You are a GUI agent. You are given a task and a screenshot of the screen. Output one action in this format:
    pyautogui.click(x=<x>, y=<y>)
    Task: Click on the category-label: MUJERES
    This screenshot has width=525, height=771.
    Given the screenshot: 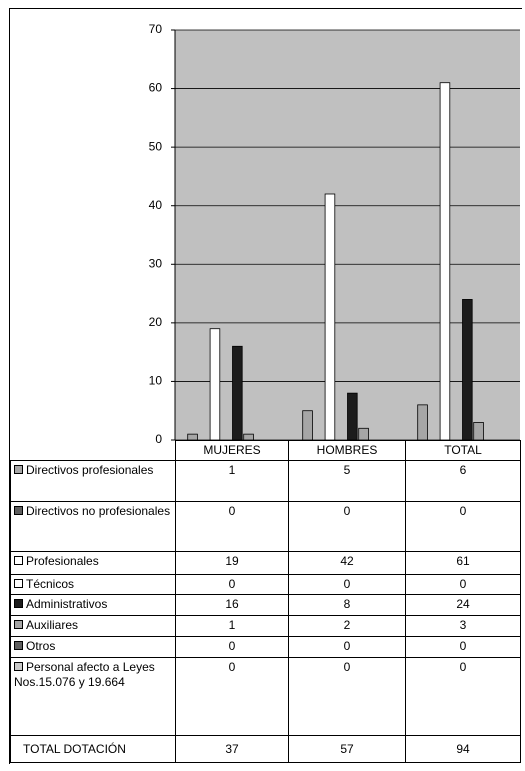 What is the action you would take?
    pyautogui.click(x=232, y=450)
    